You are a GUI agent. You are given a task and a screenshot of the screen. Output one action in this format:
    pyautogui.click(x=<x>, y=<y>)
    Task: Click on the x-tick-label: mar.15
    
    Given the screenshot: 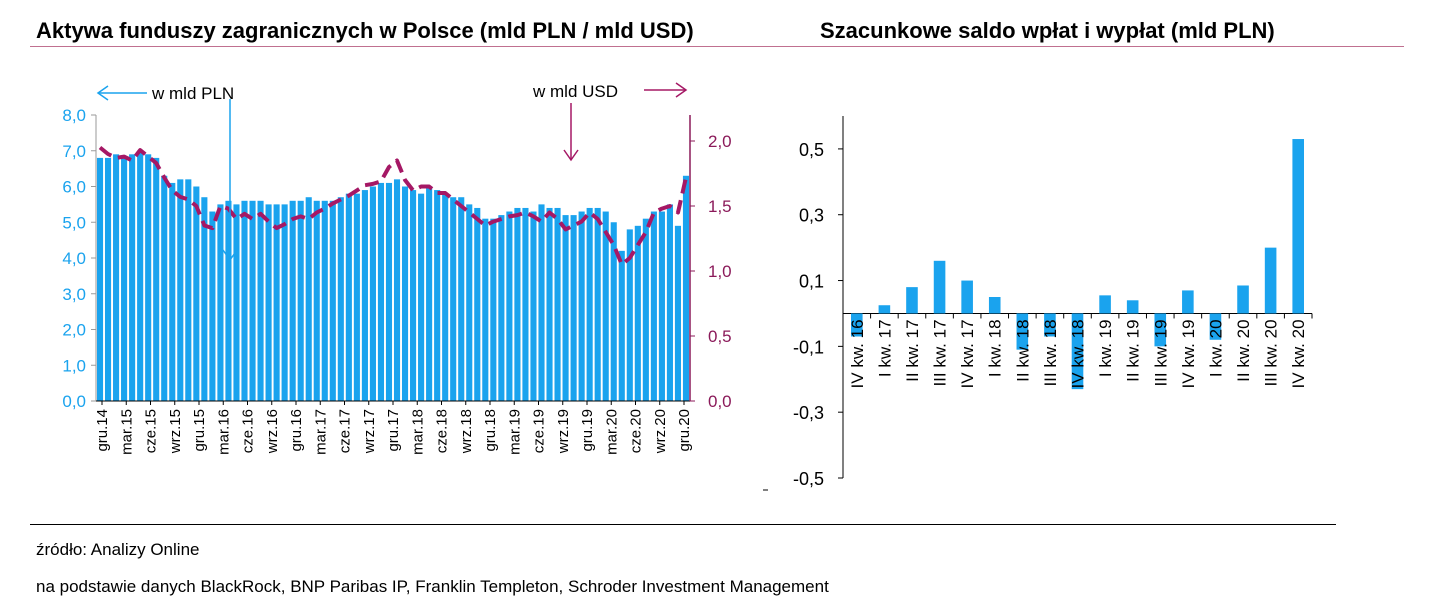 What is the action you would take?
    pyautogui.click(x=126, y=432)
    